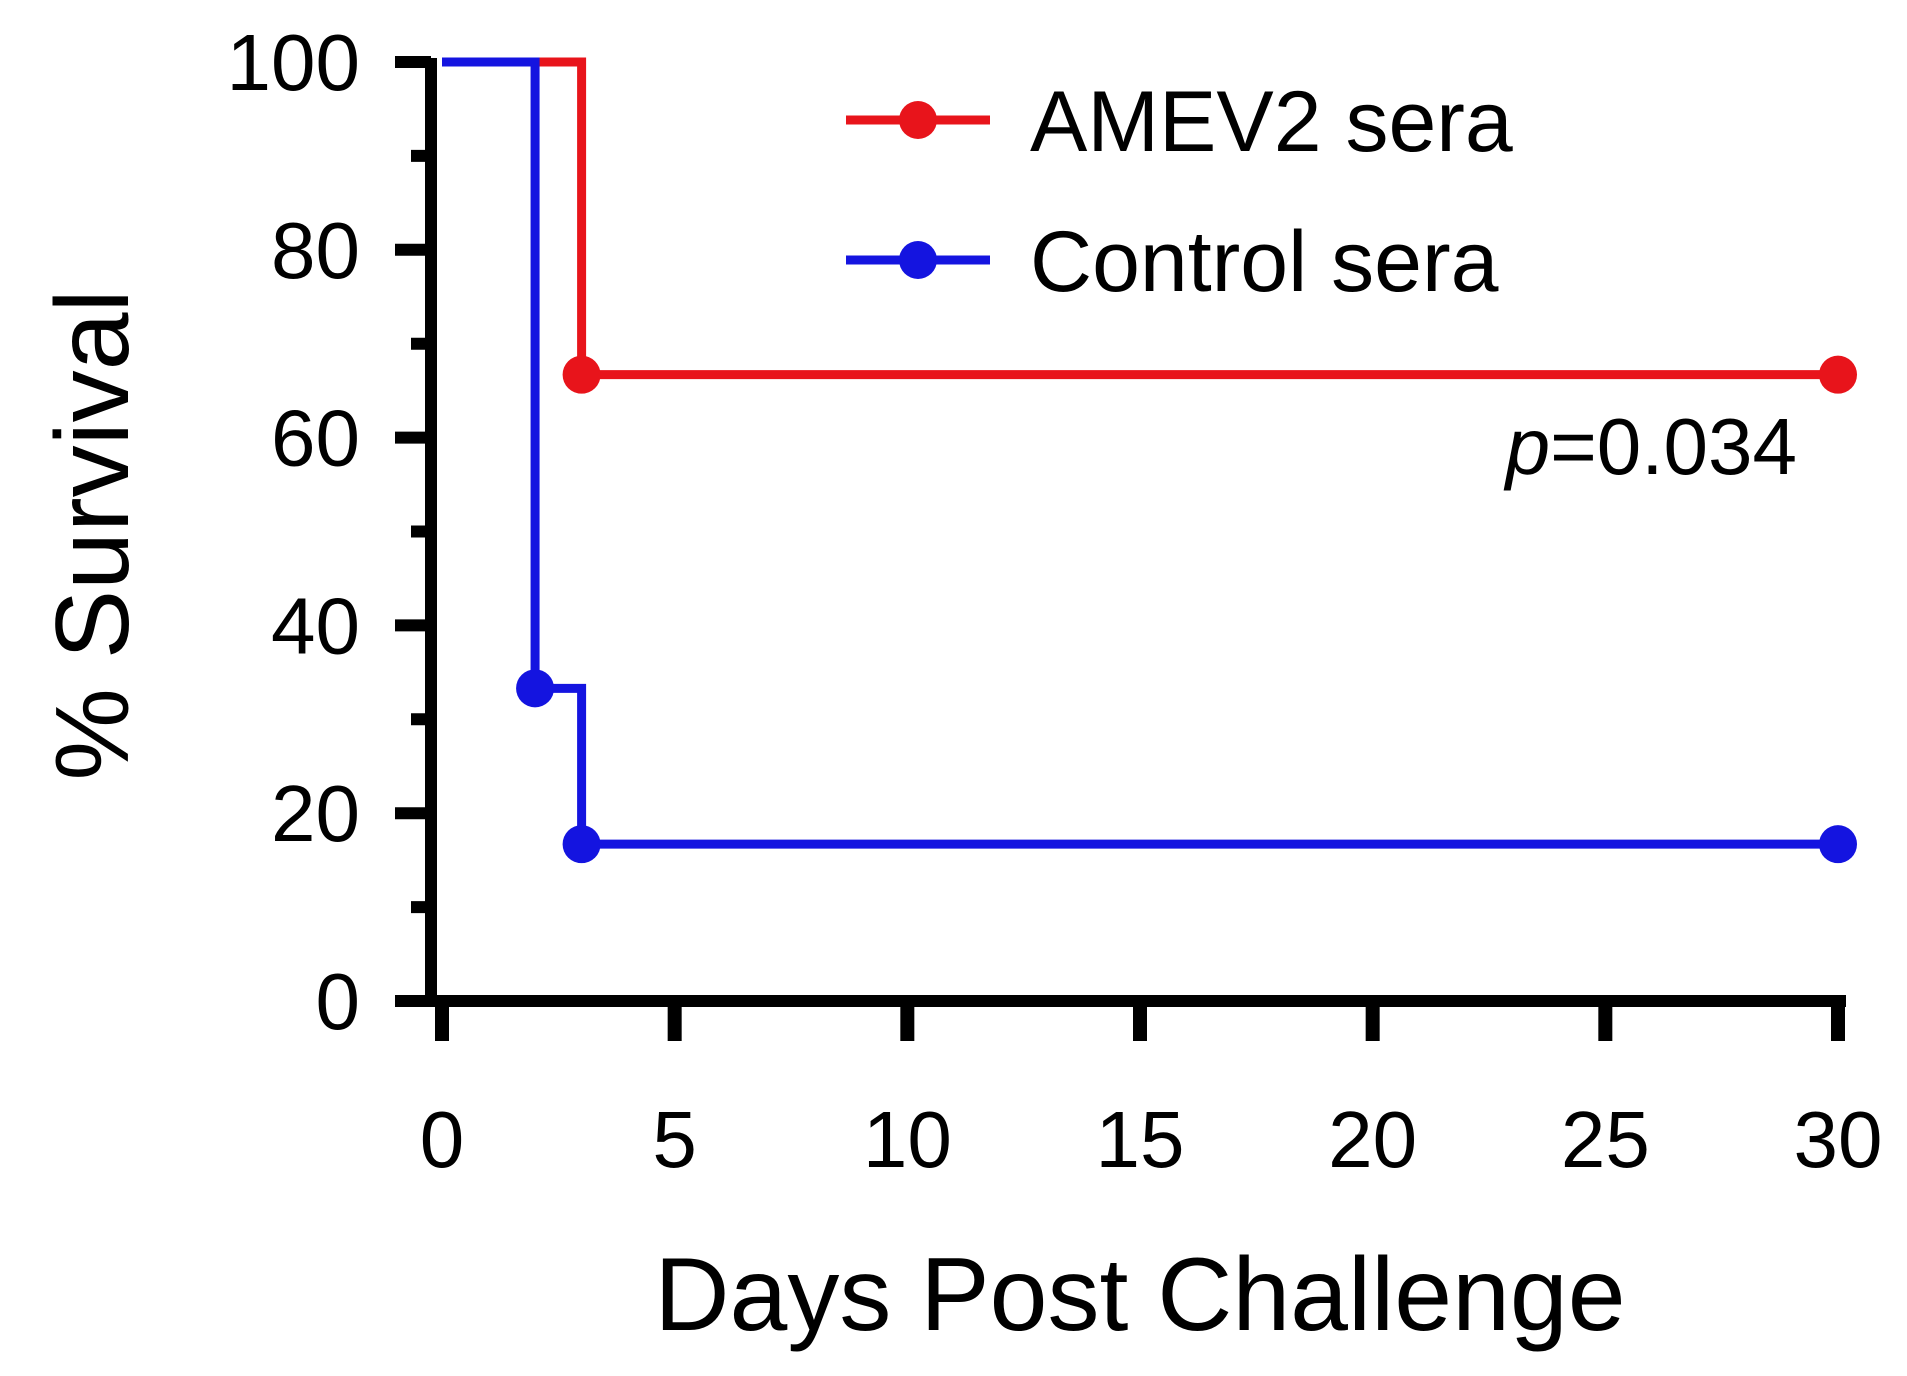 The image size is (1907, 1376). What do you see at coordinates (1271, 122) in the screenshot?
I see `legend-label-amev2-sera: AMEV2 sera` at bounding box center [1271, 122].